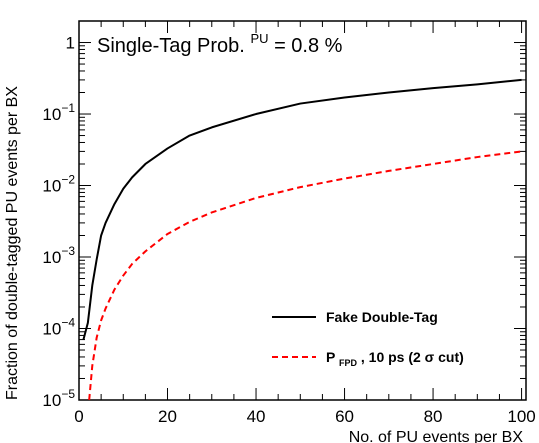  Describe the element at coordinates (521, 416) in the screenshot. I see `x-tick-label: 100` at that location.